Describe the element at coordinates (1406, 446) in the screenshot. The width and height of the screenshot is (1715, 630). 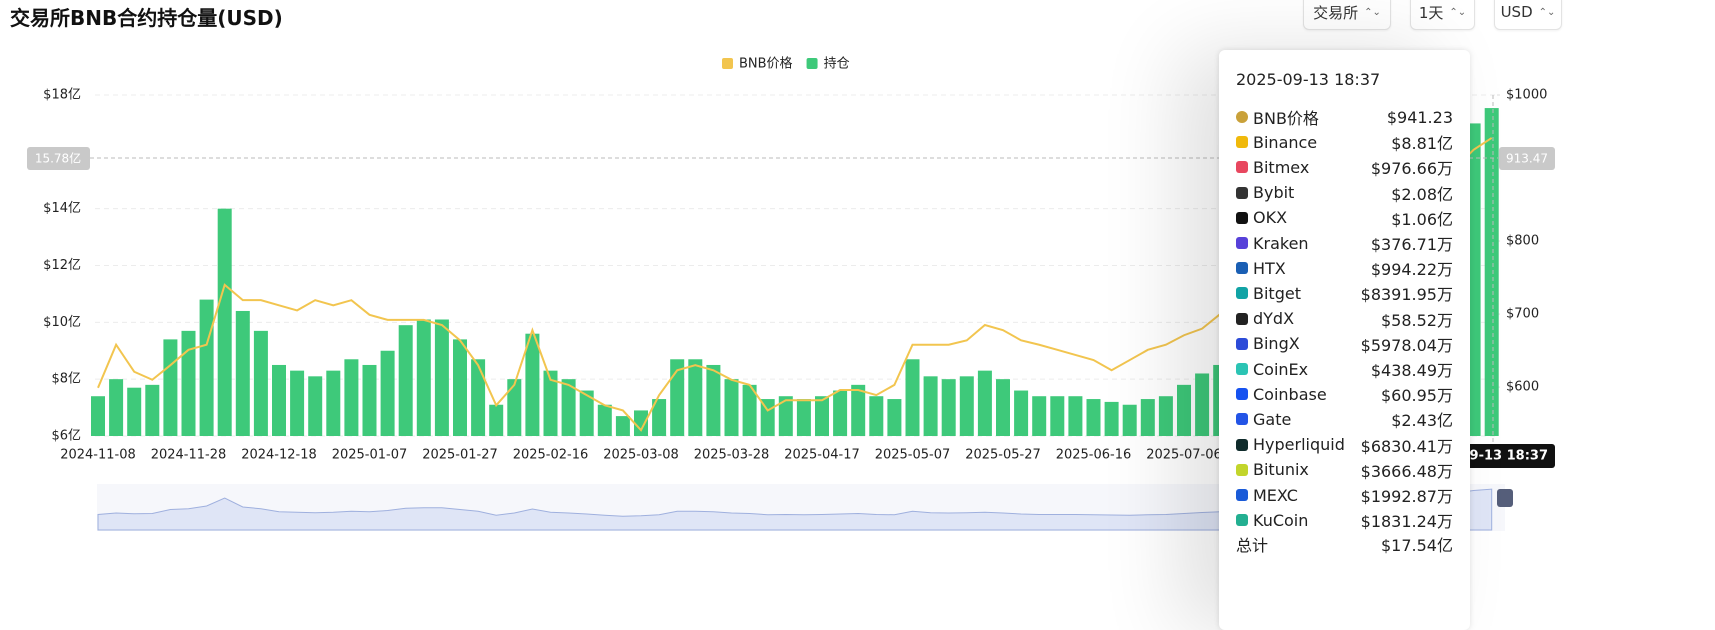
I see `row-value: $6830.41万` at that location.